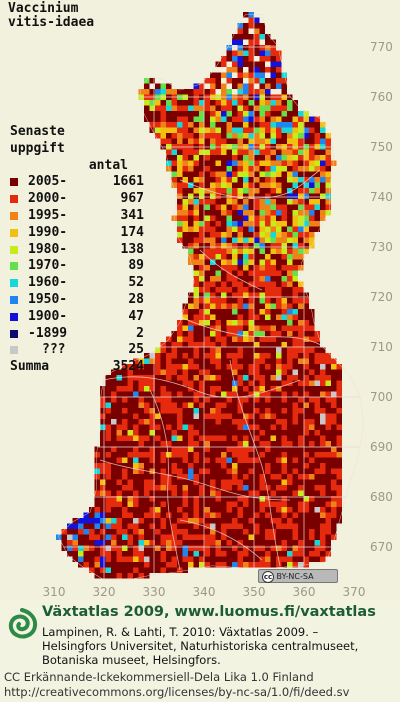  I want to click on legend-swatch, so click(14, 199).